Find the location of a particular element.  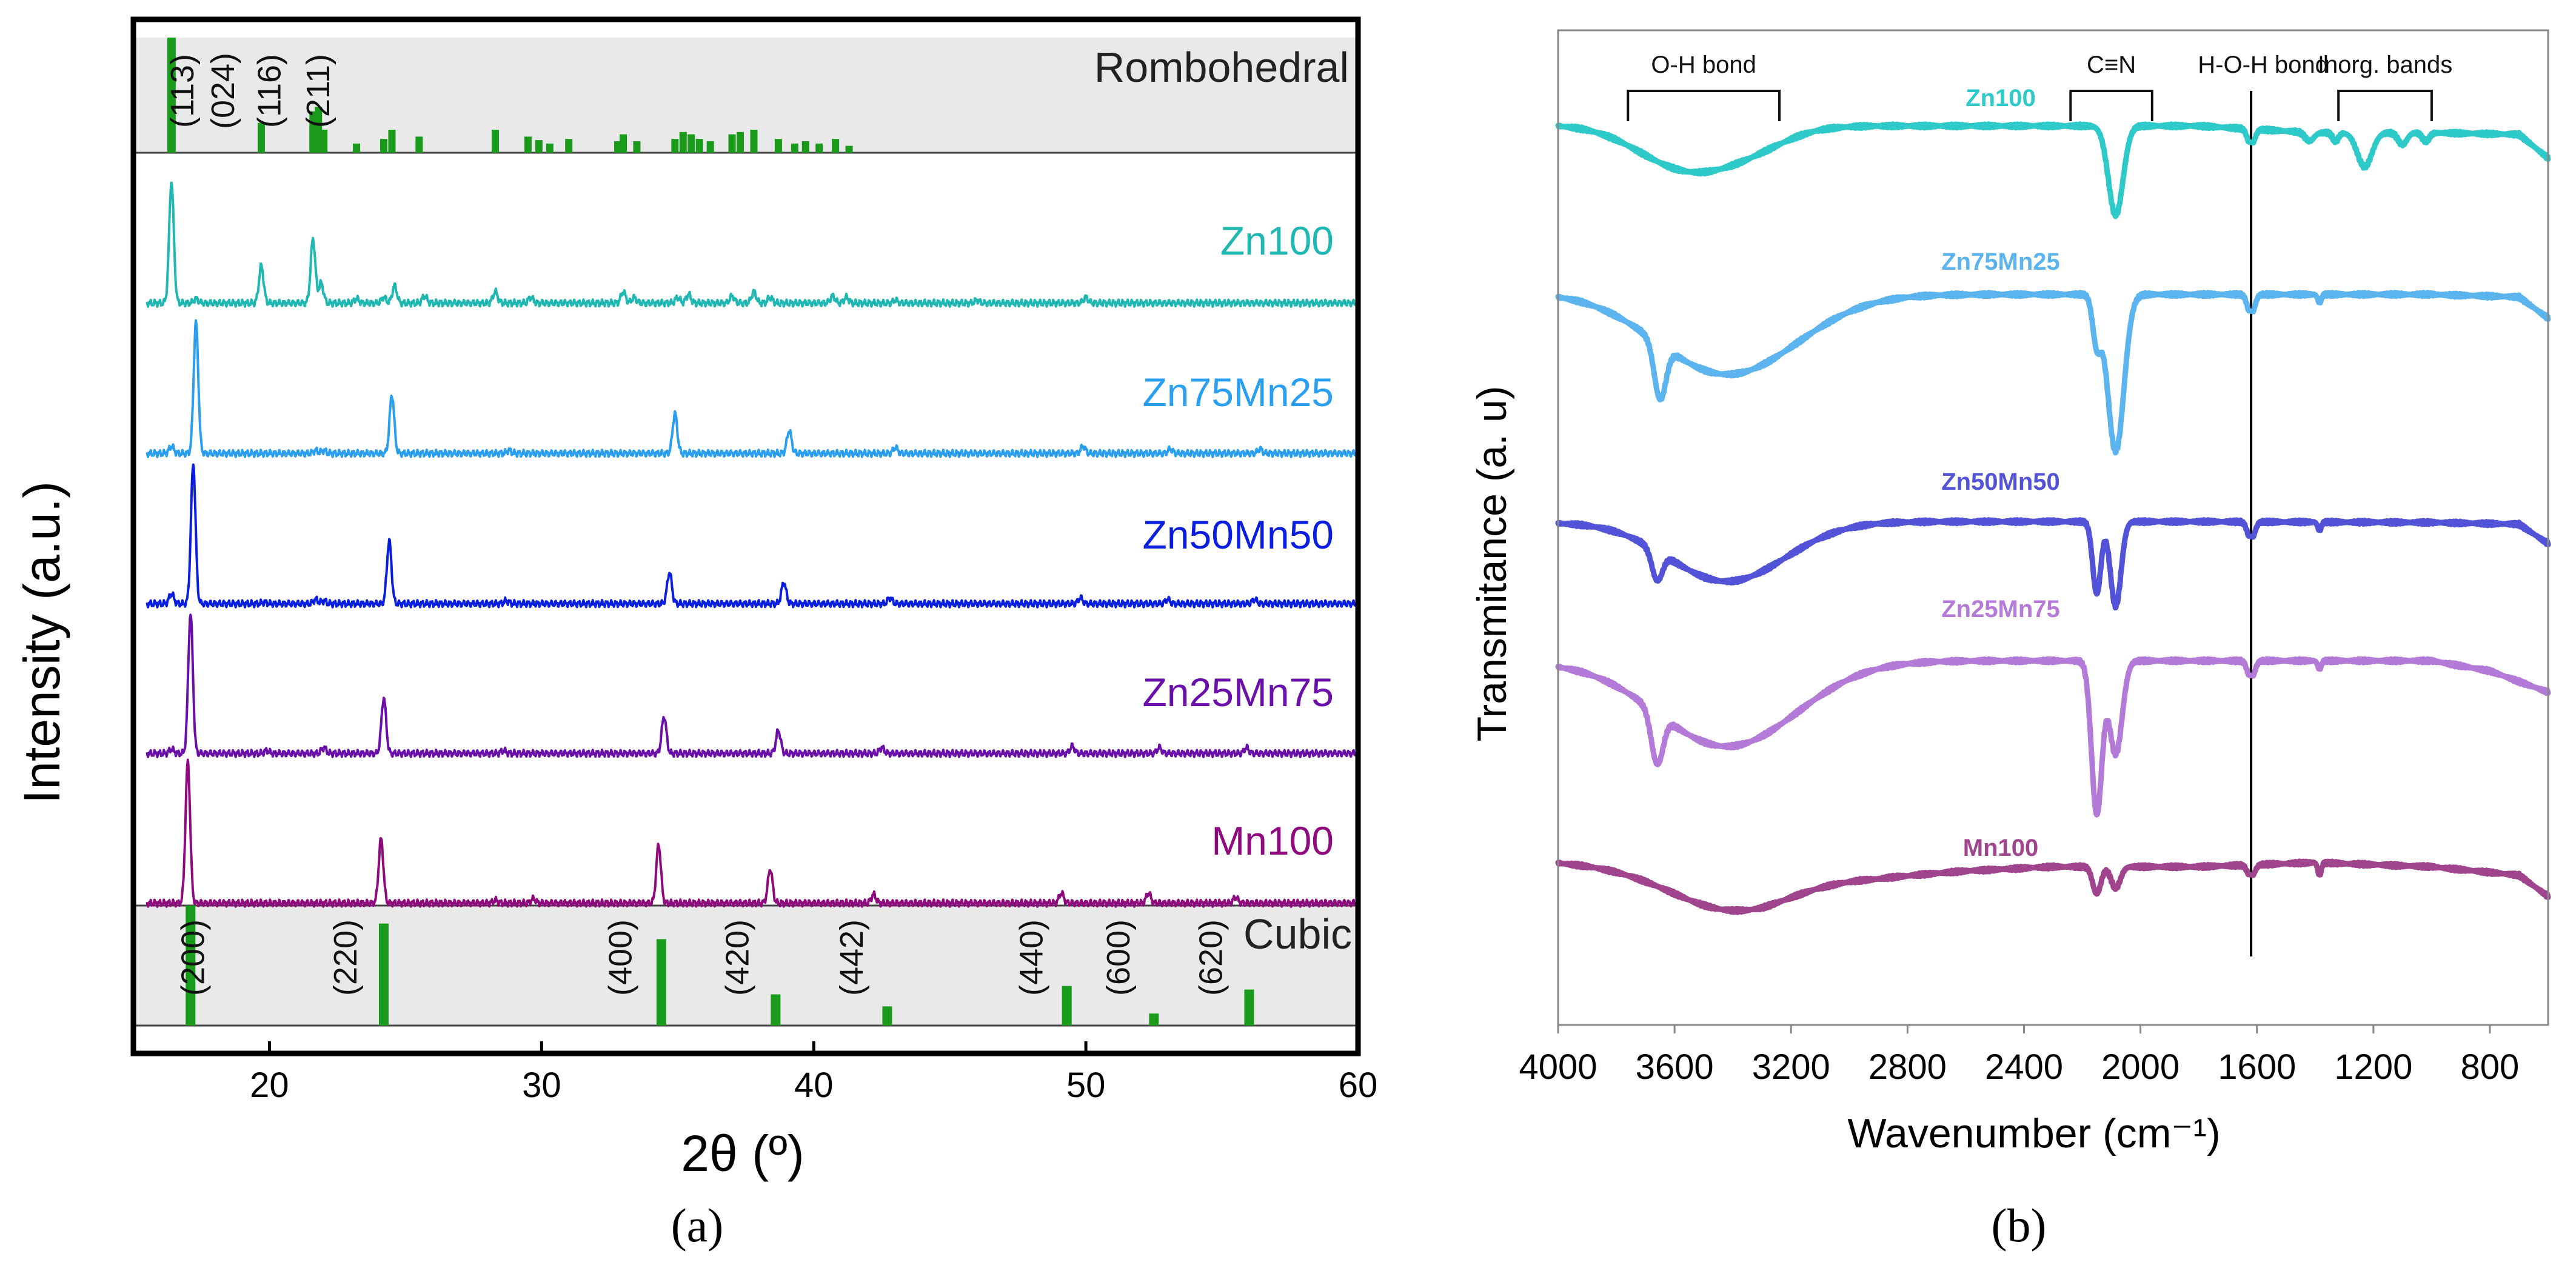

cubic-hkl-label: (400) is located at coordinates (620, 957).